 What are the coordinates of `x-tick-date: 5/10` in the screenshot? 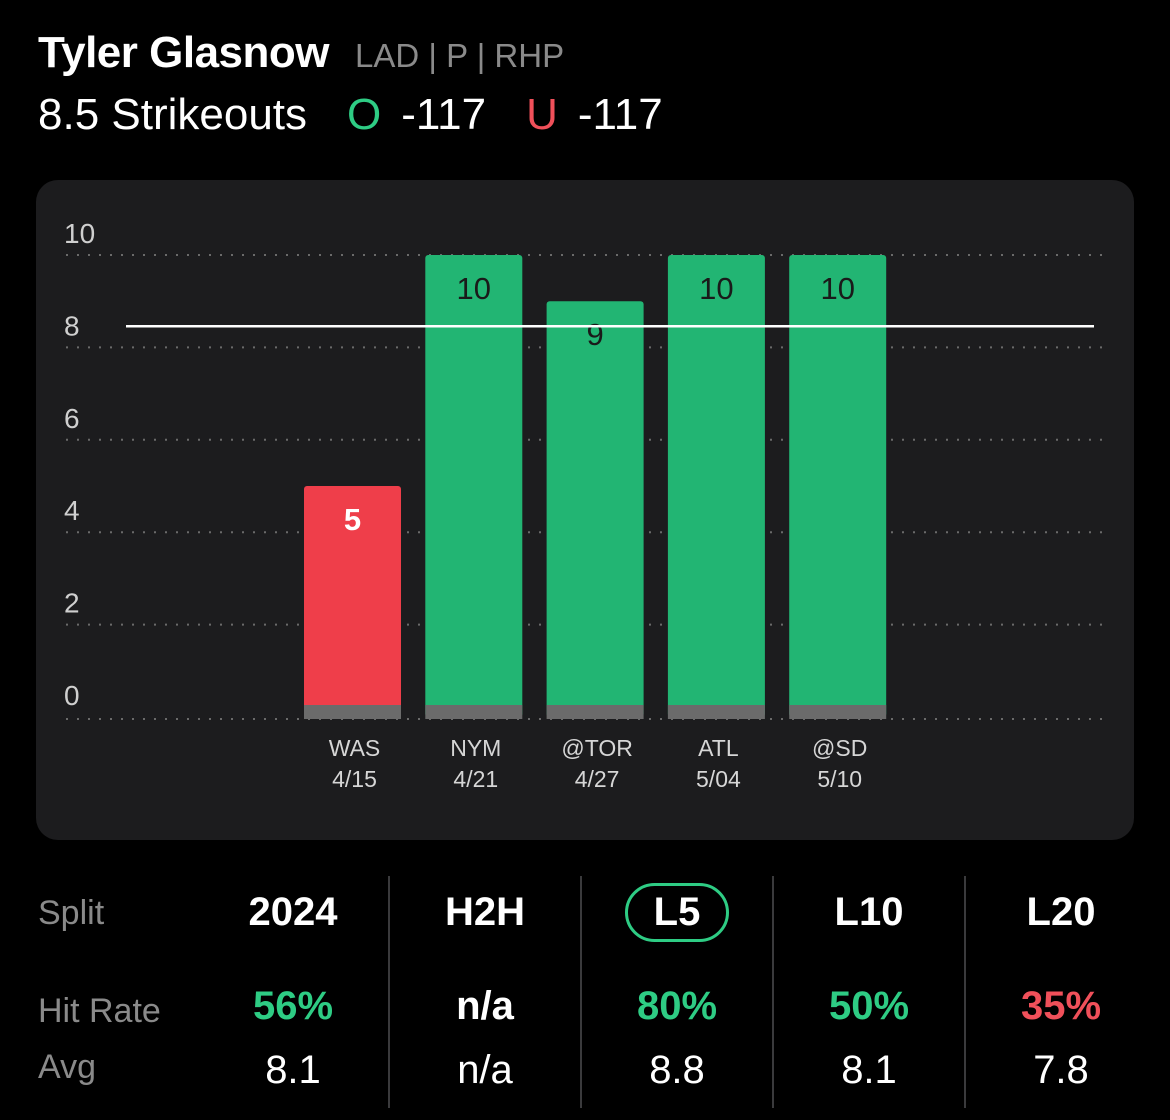 It's located at (839, 779).